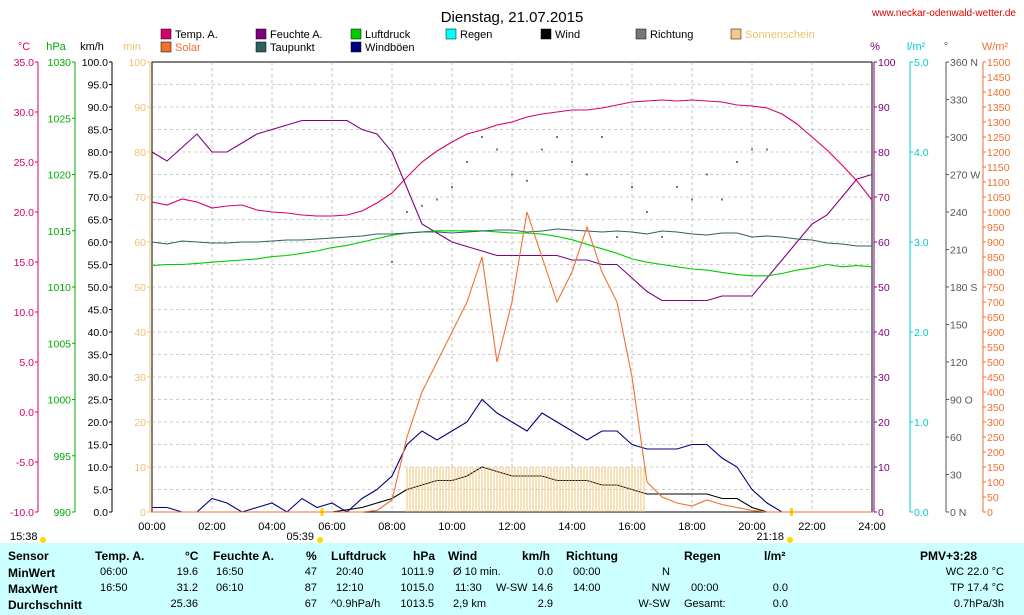  I want to click on avg-wind-distance: 2,9 km, so click(470, 604).